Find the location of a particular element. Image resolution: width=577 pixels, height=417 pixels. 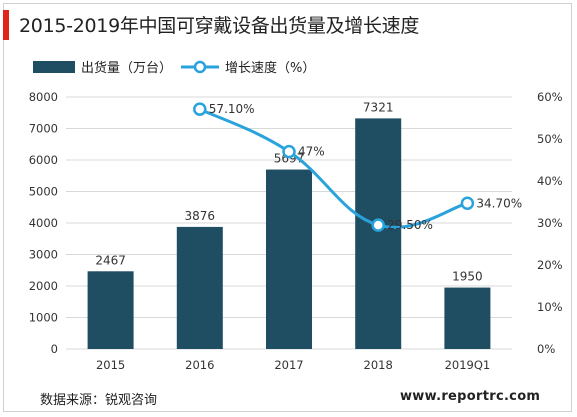

y-right-tick-label: 50% is located at coordinates (550, 139).